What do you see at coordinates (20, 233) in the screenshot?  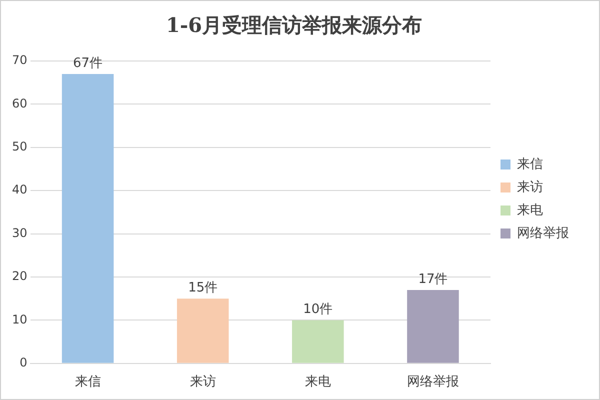 I see `y-tick-label: 30` at bounding box center [20, 233].